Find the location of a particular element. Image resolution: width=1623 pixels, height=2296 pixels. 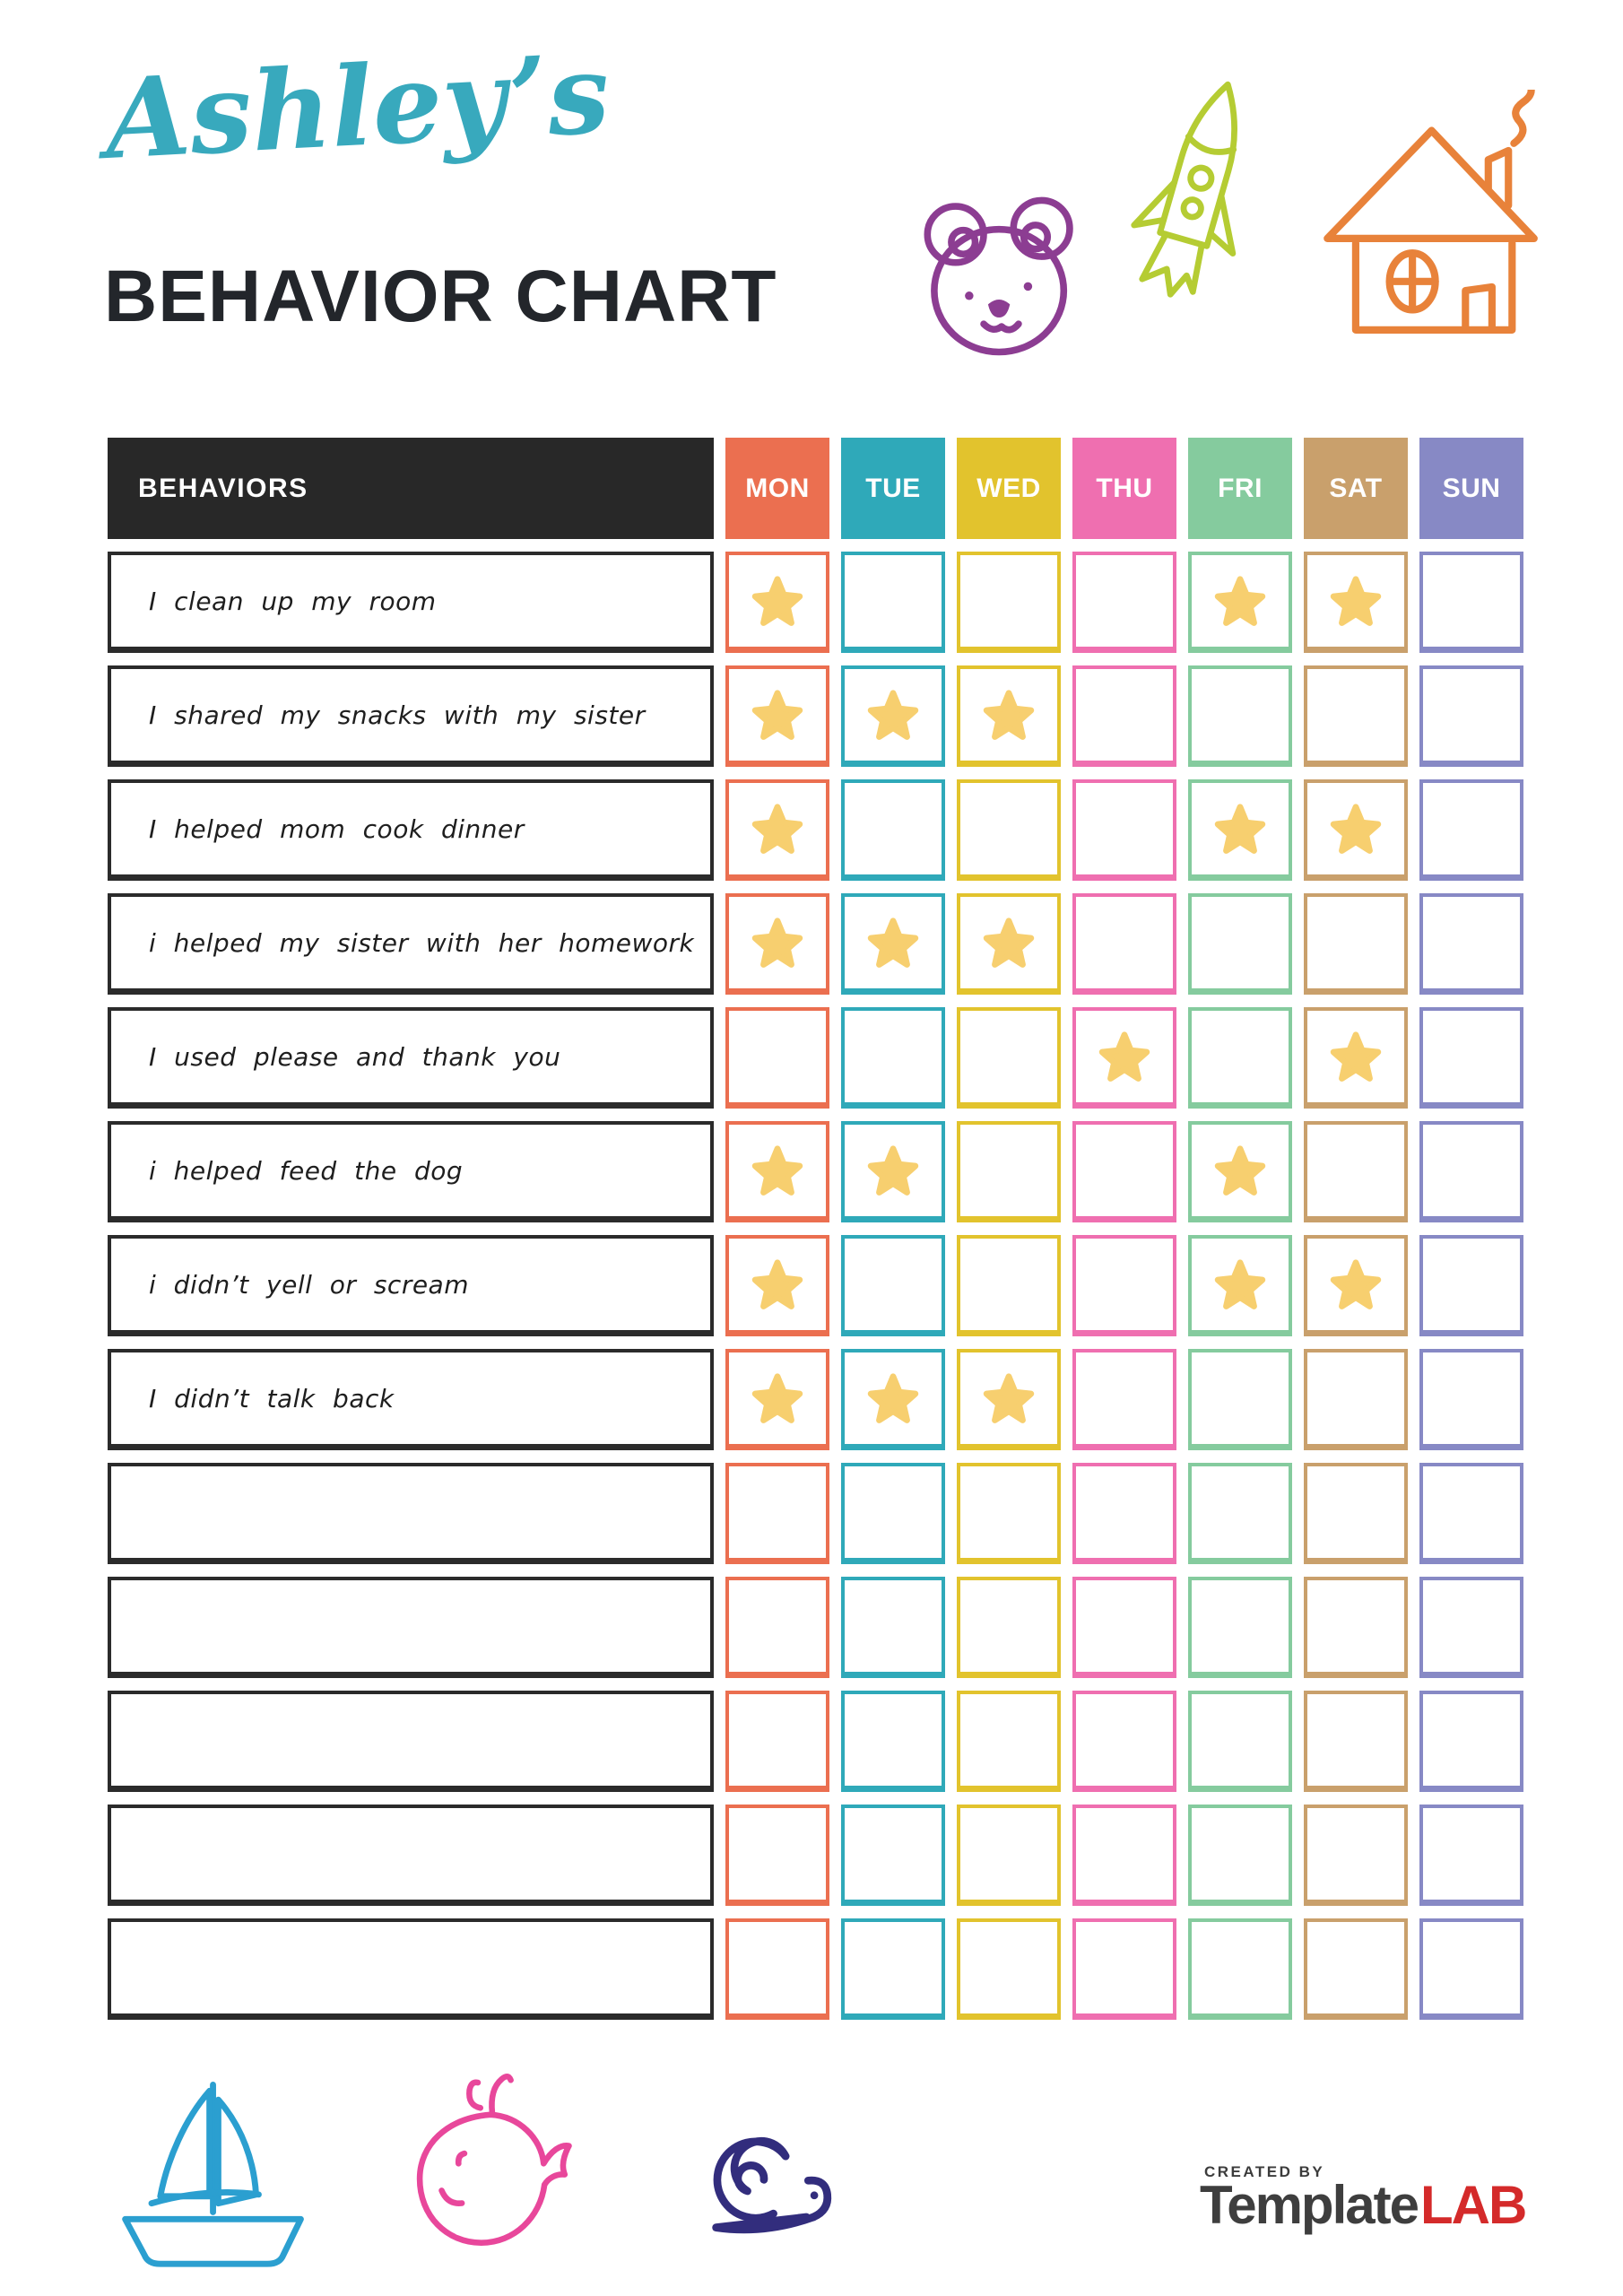

day-header-wed: WED is located at coordinates (1009, 488).